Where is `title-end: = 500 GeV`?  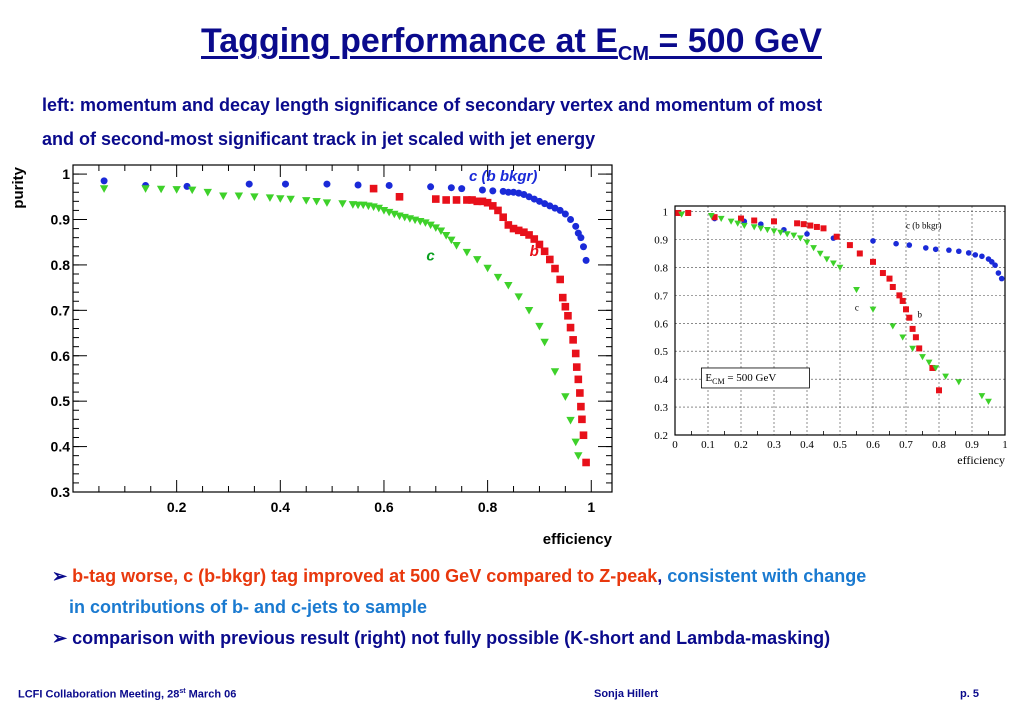 title-end: = 500 GeV is located at coordinates (735, 41).